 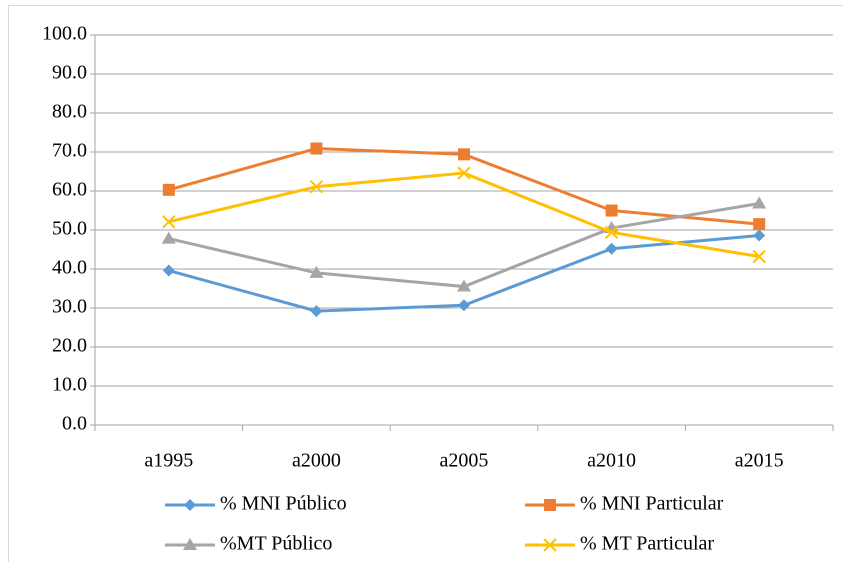 What do you see at coordinates (69, 307) in the screenshot?
I see `y-tick-label: 30.0` at bounding box center [69, 307].